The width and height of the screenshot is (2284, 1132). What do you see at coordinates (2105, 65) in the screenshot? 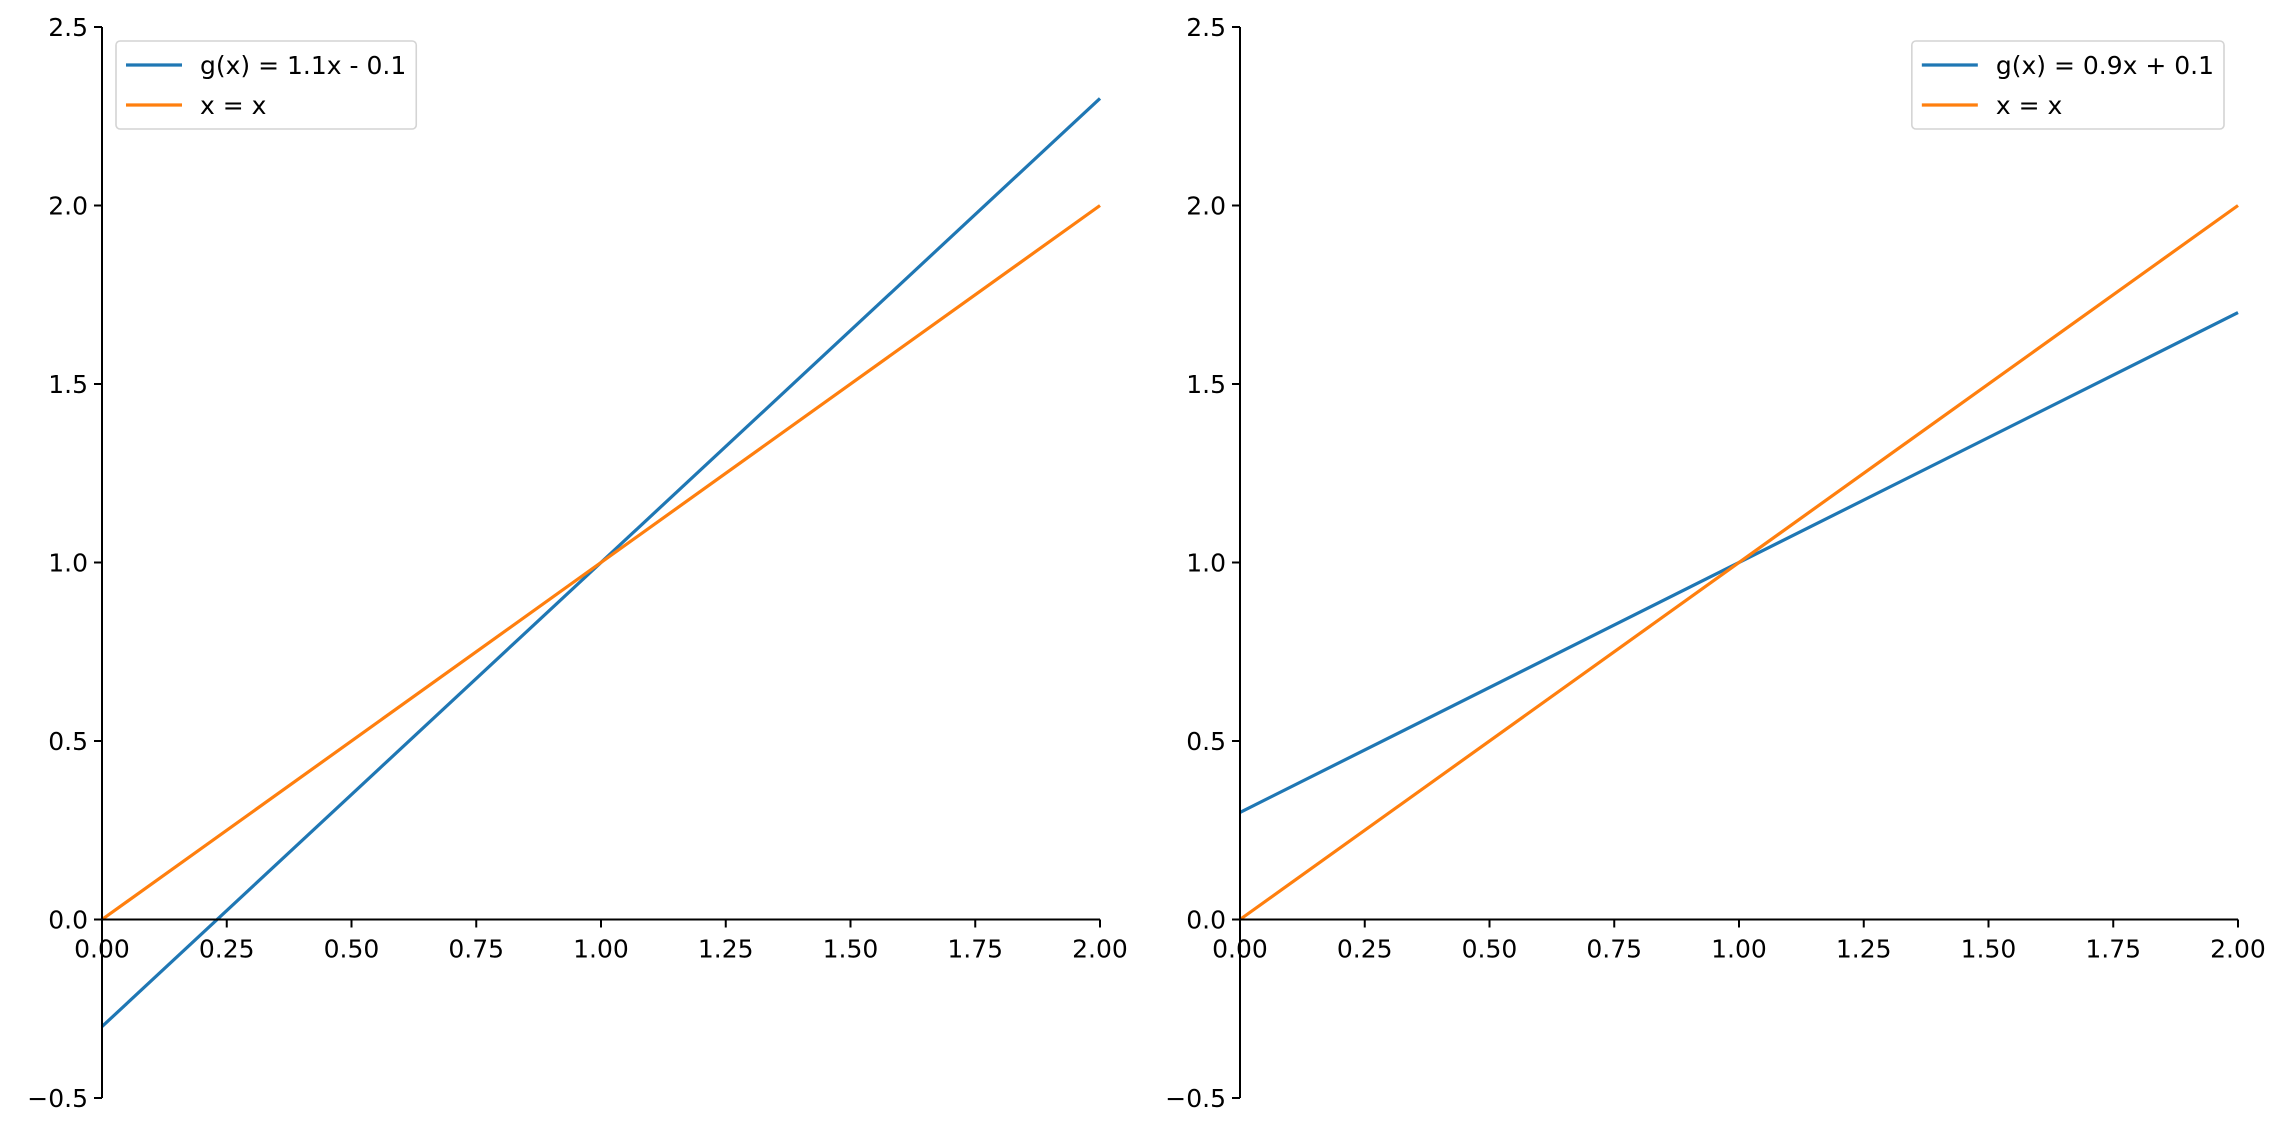
I see `legend-label: g(x) = 0.9x + 0.1` at bounding box center [2105, 65].